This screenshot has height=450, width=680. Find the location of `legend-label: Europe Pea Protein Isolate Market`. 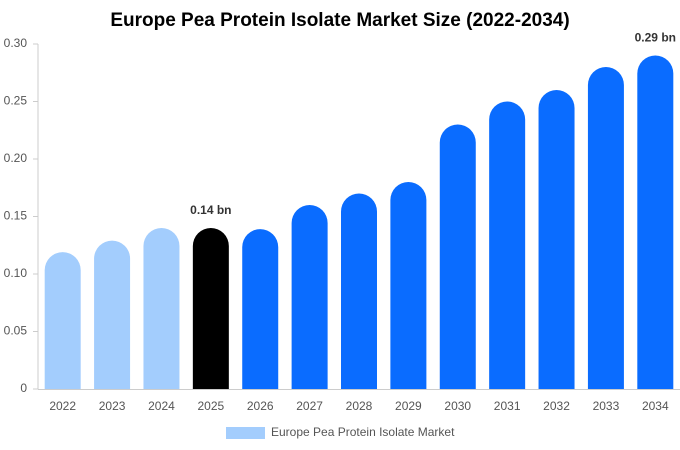

legend-label: Europe Pea Protein Isolate Market is located at coordinates (363, 432).